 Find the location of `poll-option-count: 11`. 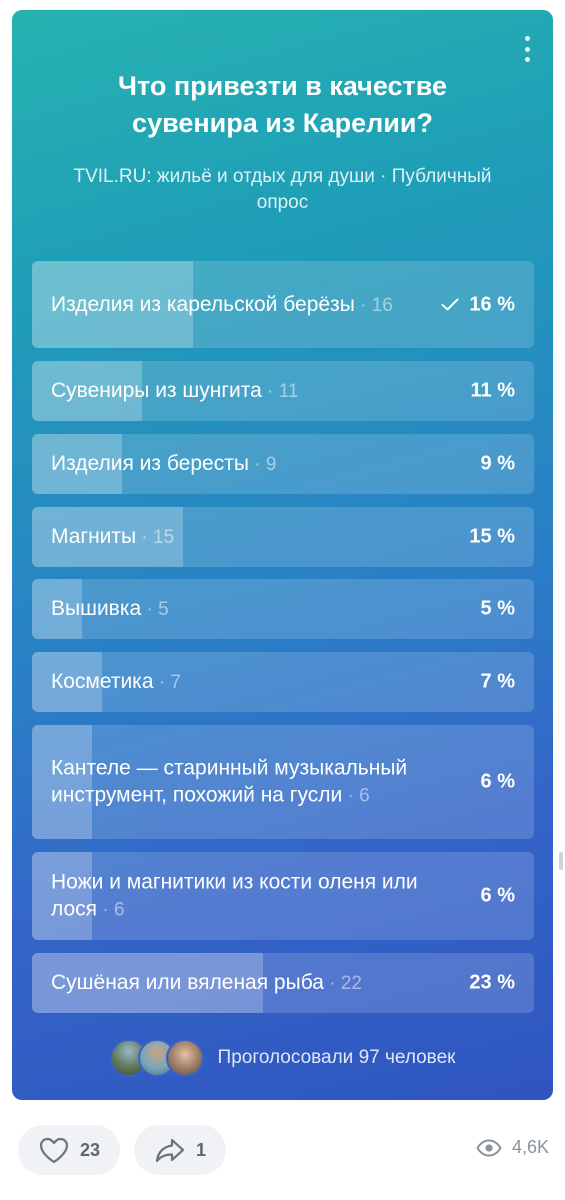

poll-option-count: 11 is located at coordinates (280, 391).